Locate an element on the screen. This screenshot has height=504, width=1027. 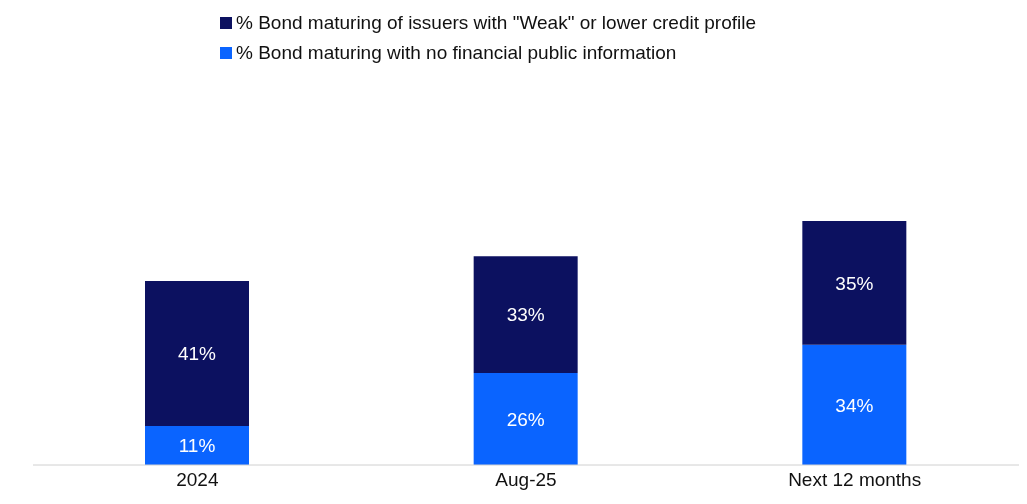
data-label: 11% is located at coordinates (197, 446).